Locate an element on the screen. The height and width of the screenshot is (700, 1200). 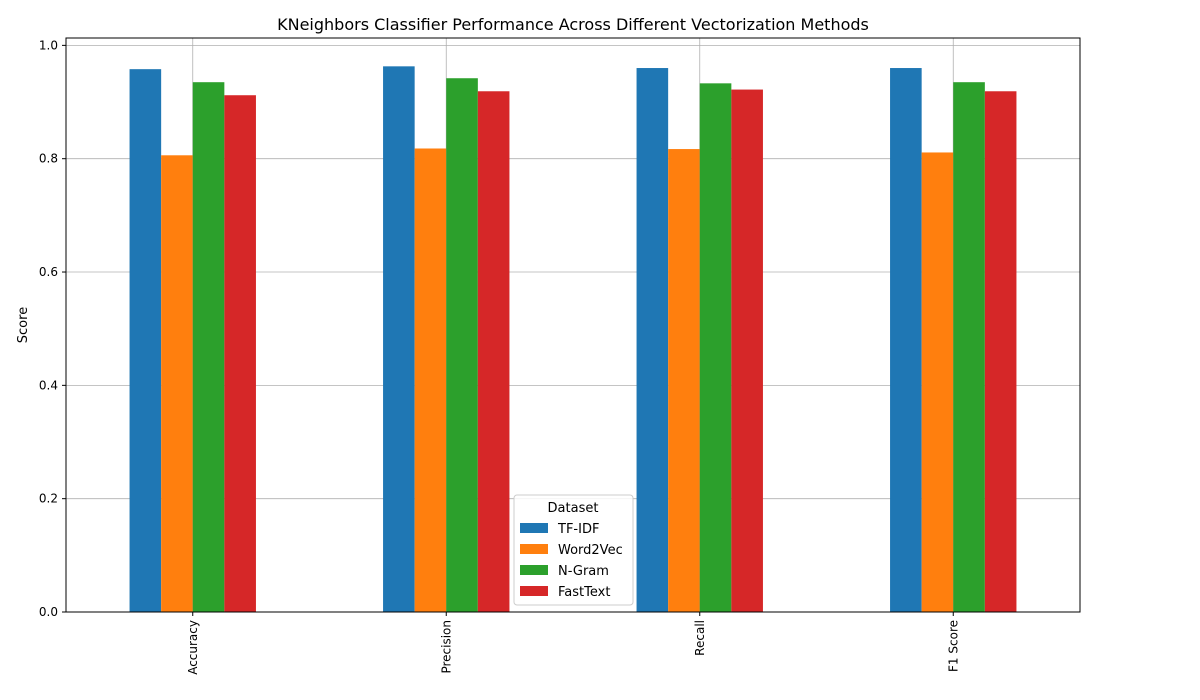
bar-word2vec-precision is located at coordinates (430, 380).